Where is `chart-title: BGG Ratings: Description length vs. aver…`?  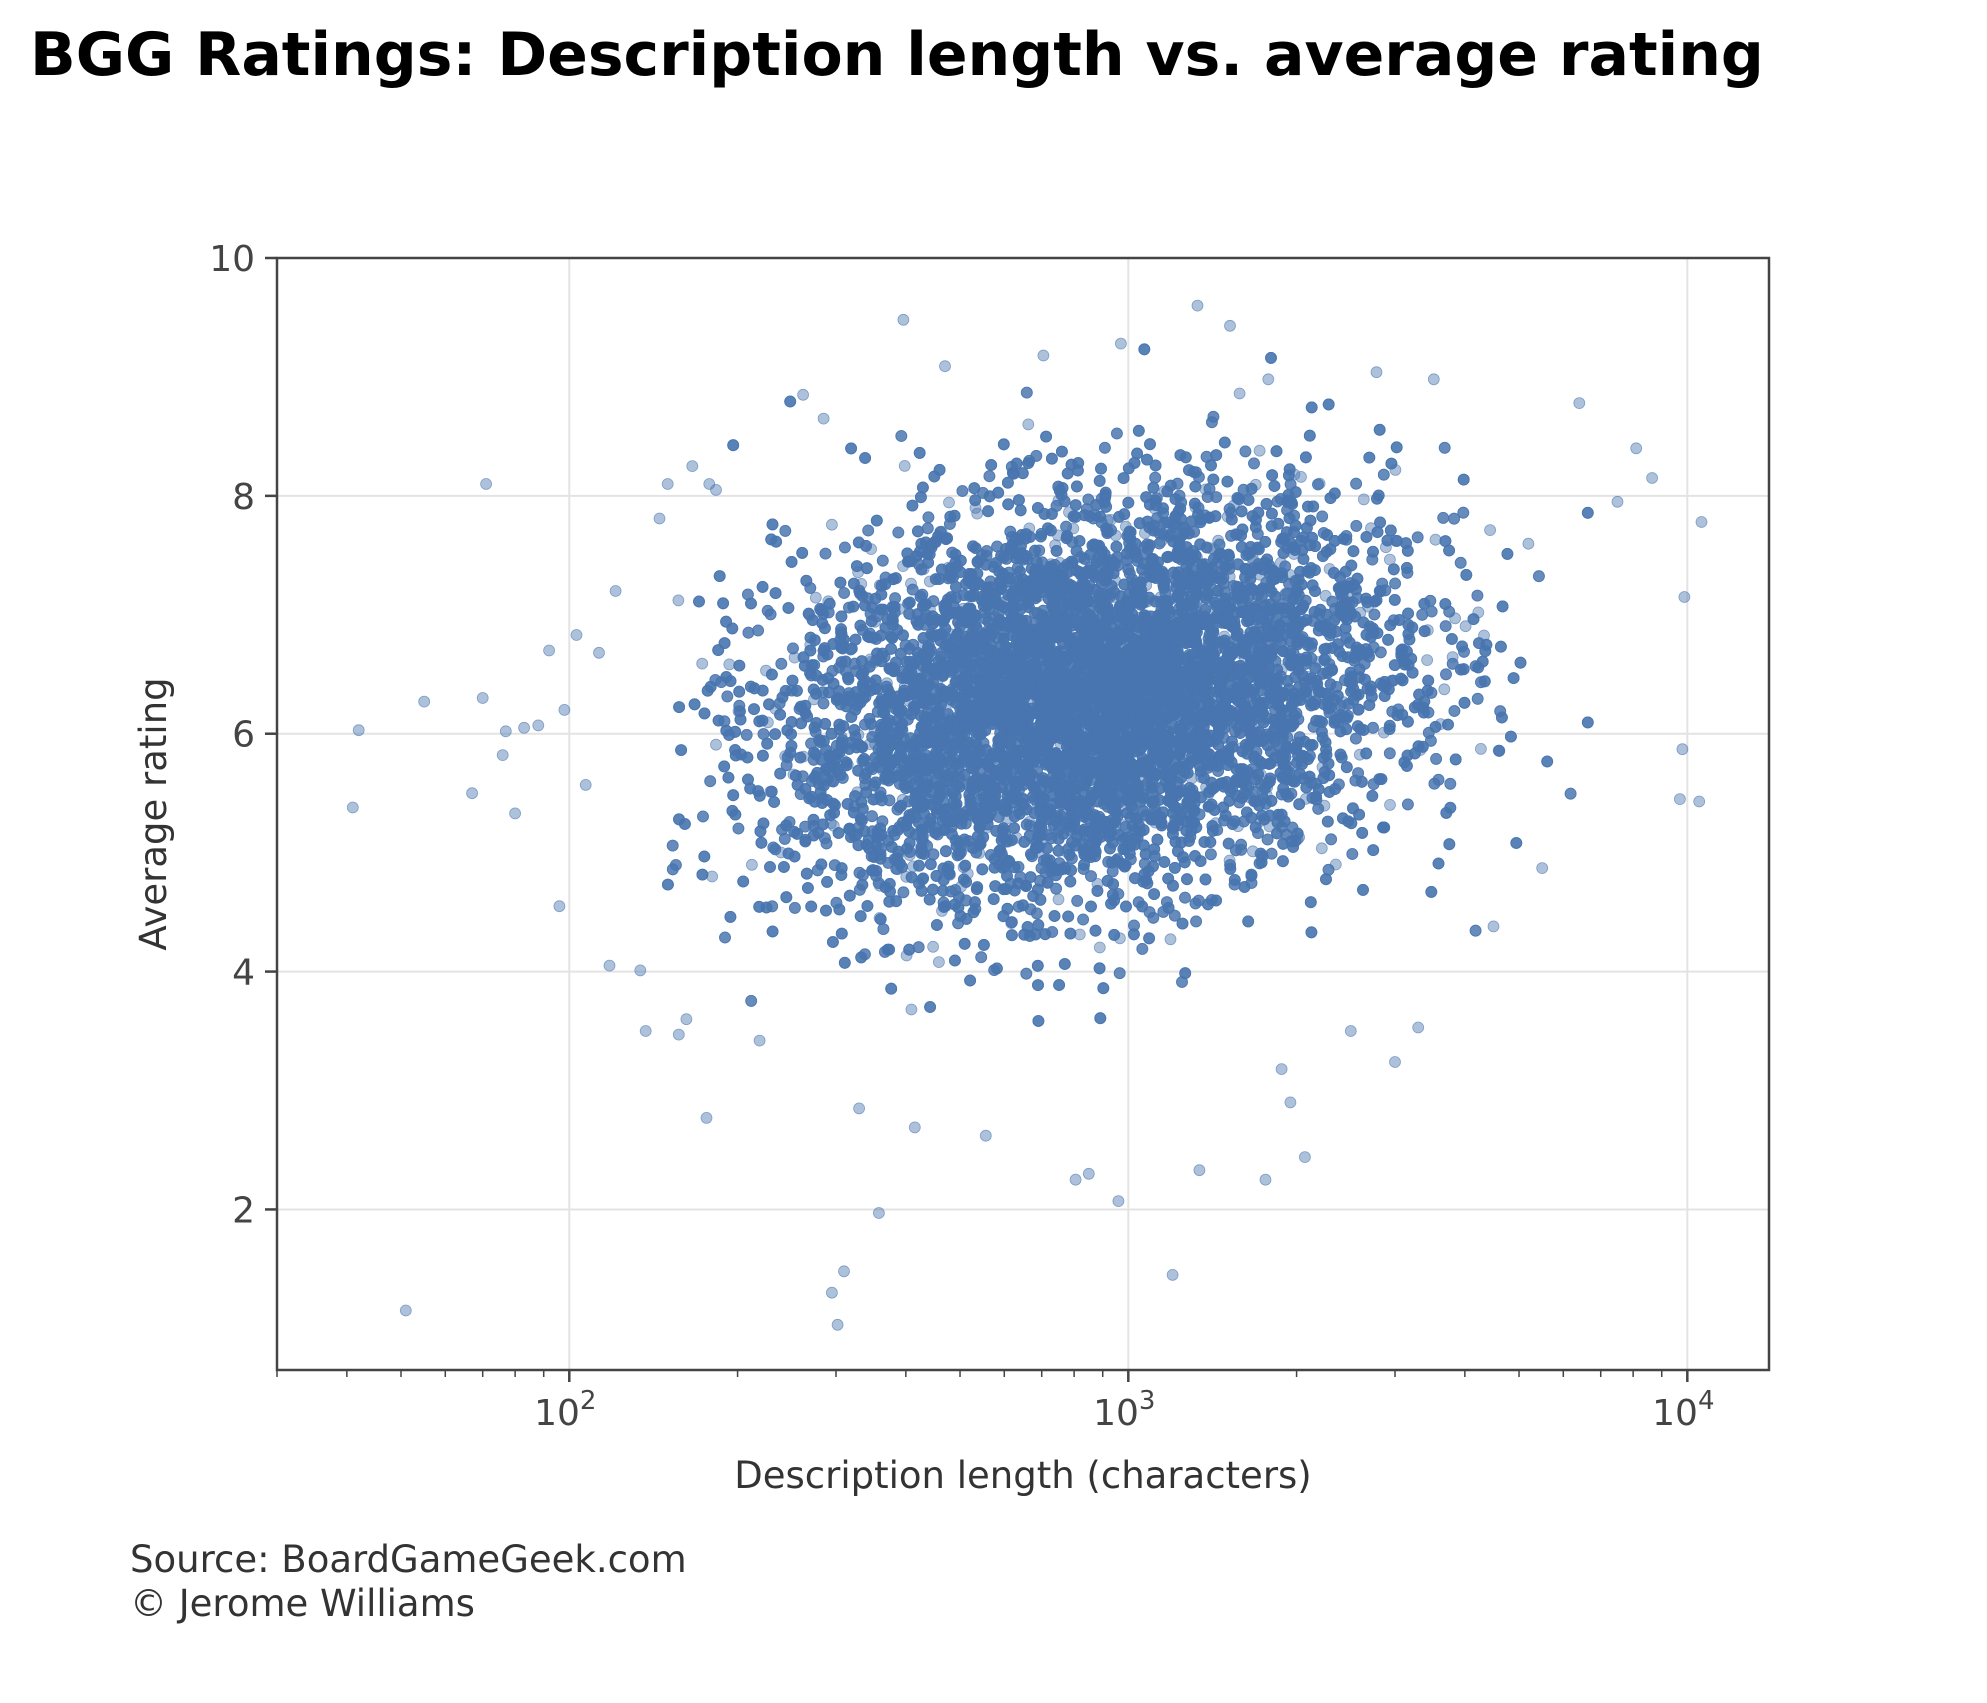
chart-title: BGG Ratings: Description length vs. aver… is located at coordinates (1008, 55).